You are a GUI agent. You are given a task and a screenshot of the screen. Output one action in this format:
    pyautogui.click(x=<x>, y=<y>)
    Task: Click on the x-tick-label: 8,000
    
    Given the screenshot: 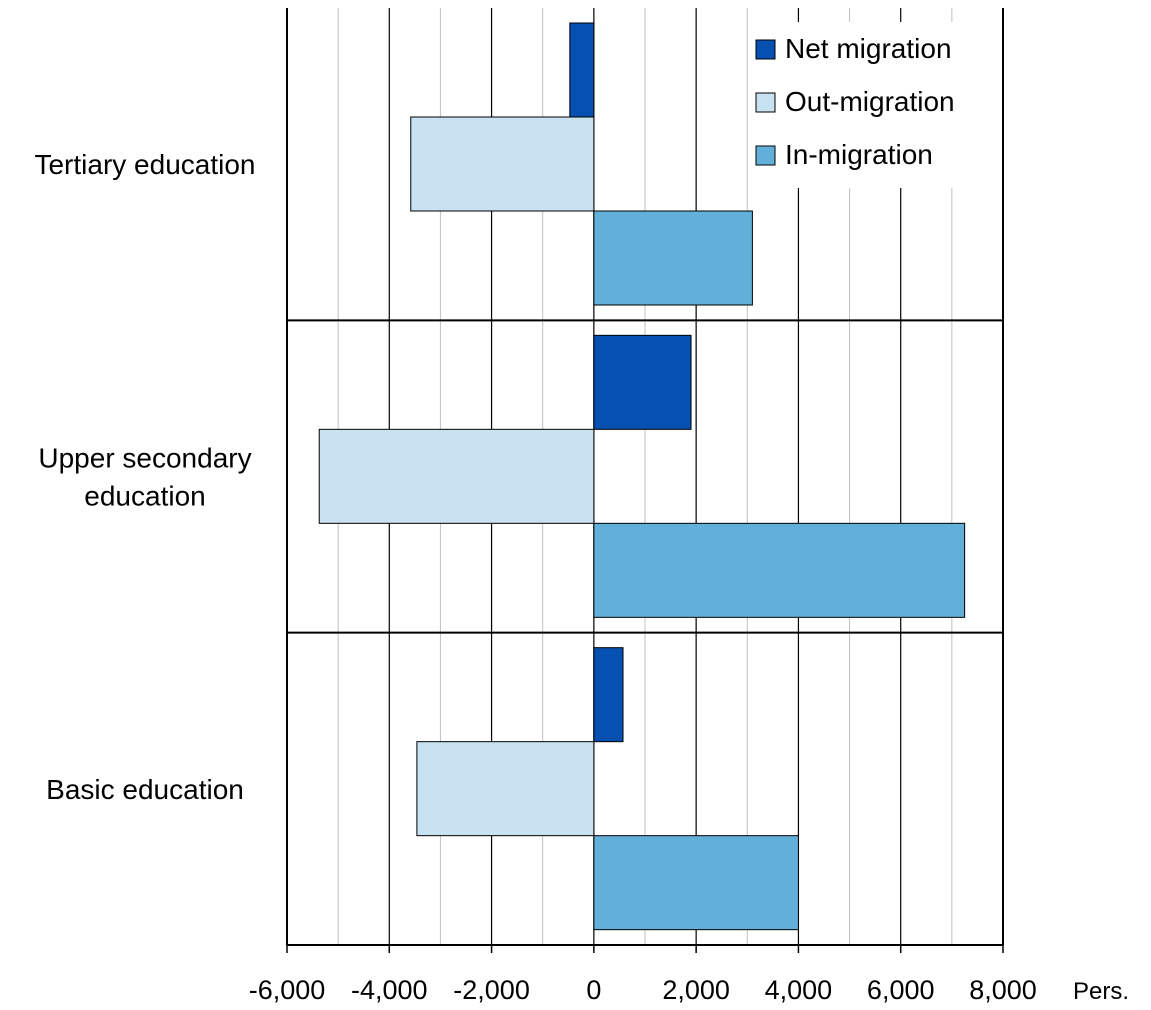 What is the action you would take?
    pyautogui.click(x=1003, y=990)
    